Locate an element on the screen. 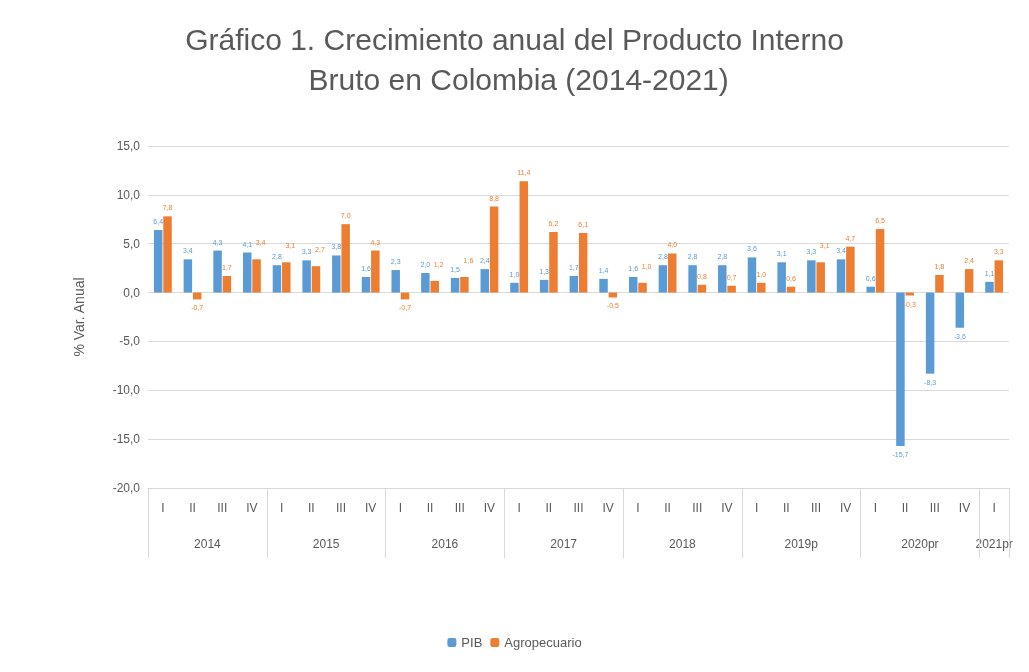  y-tick-label: -10,0 is located at coordinates (126, 390).